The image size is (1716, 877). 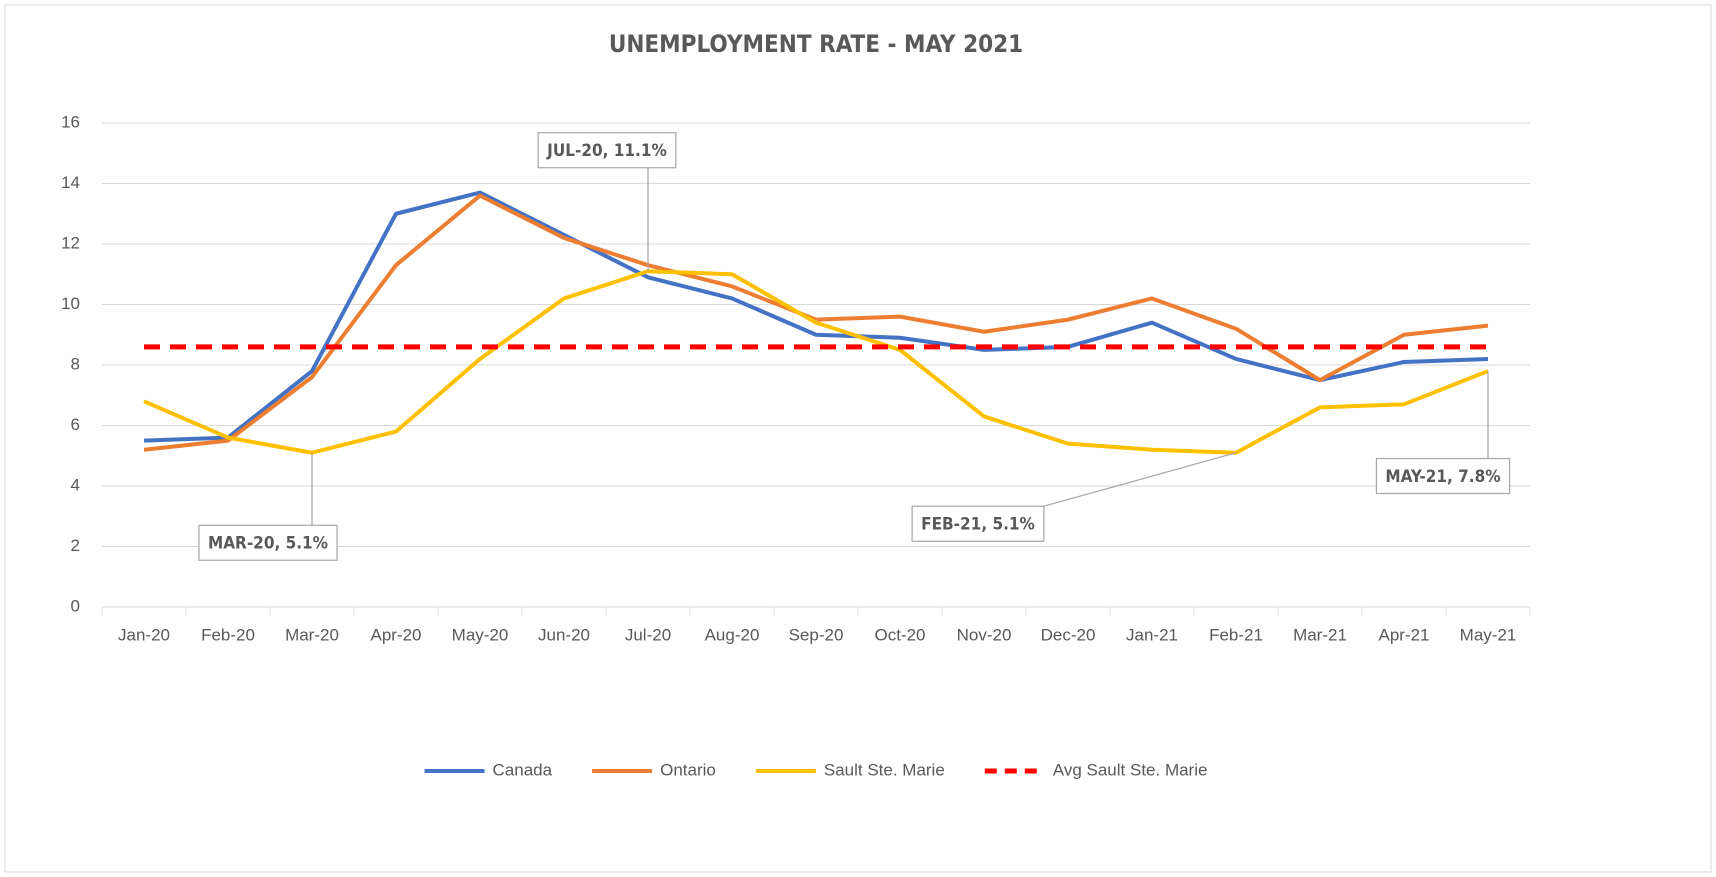 What do you see at coordinates (1068, 634) in the screenshot?
I see `x-tick-label: Dec-20` at bounding box center [1068, 634].